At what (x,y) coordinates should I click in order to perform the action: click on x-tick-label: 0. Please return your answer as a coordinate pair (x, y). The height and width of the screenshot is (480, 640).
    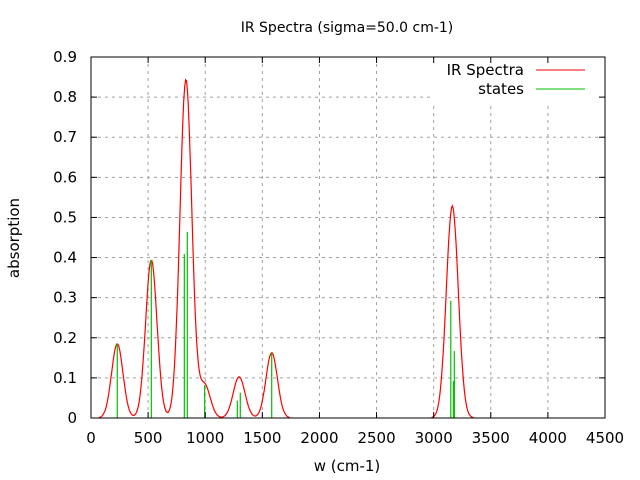
    Looking at the image, I should click on (91, 438).